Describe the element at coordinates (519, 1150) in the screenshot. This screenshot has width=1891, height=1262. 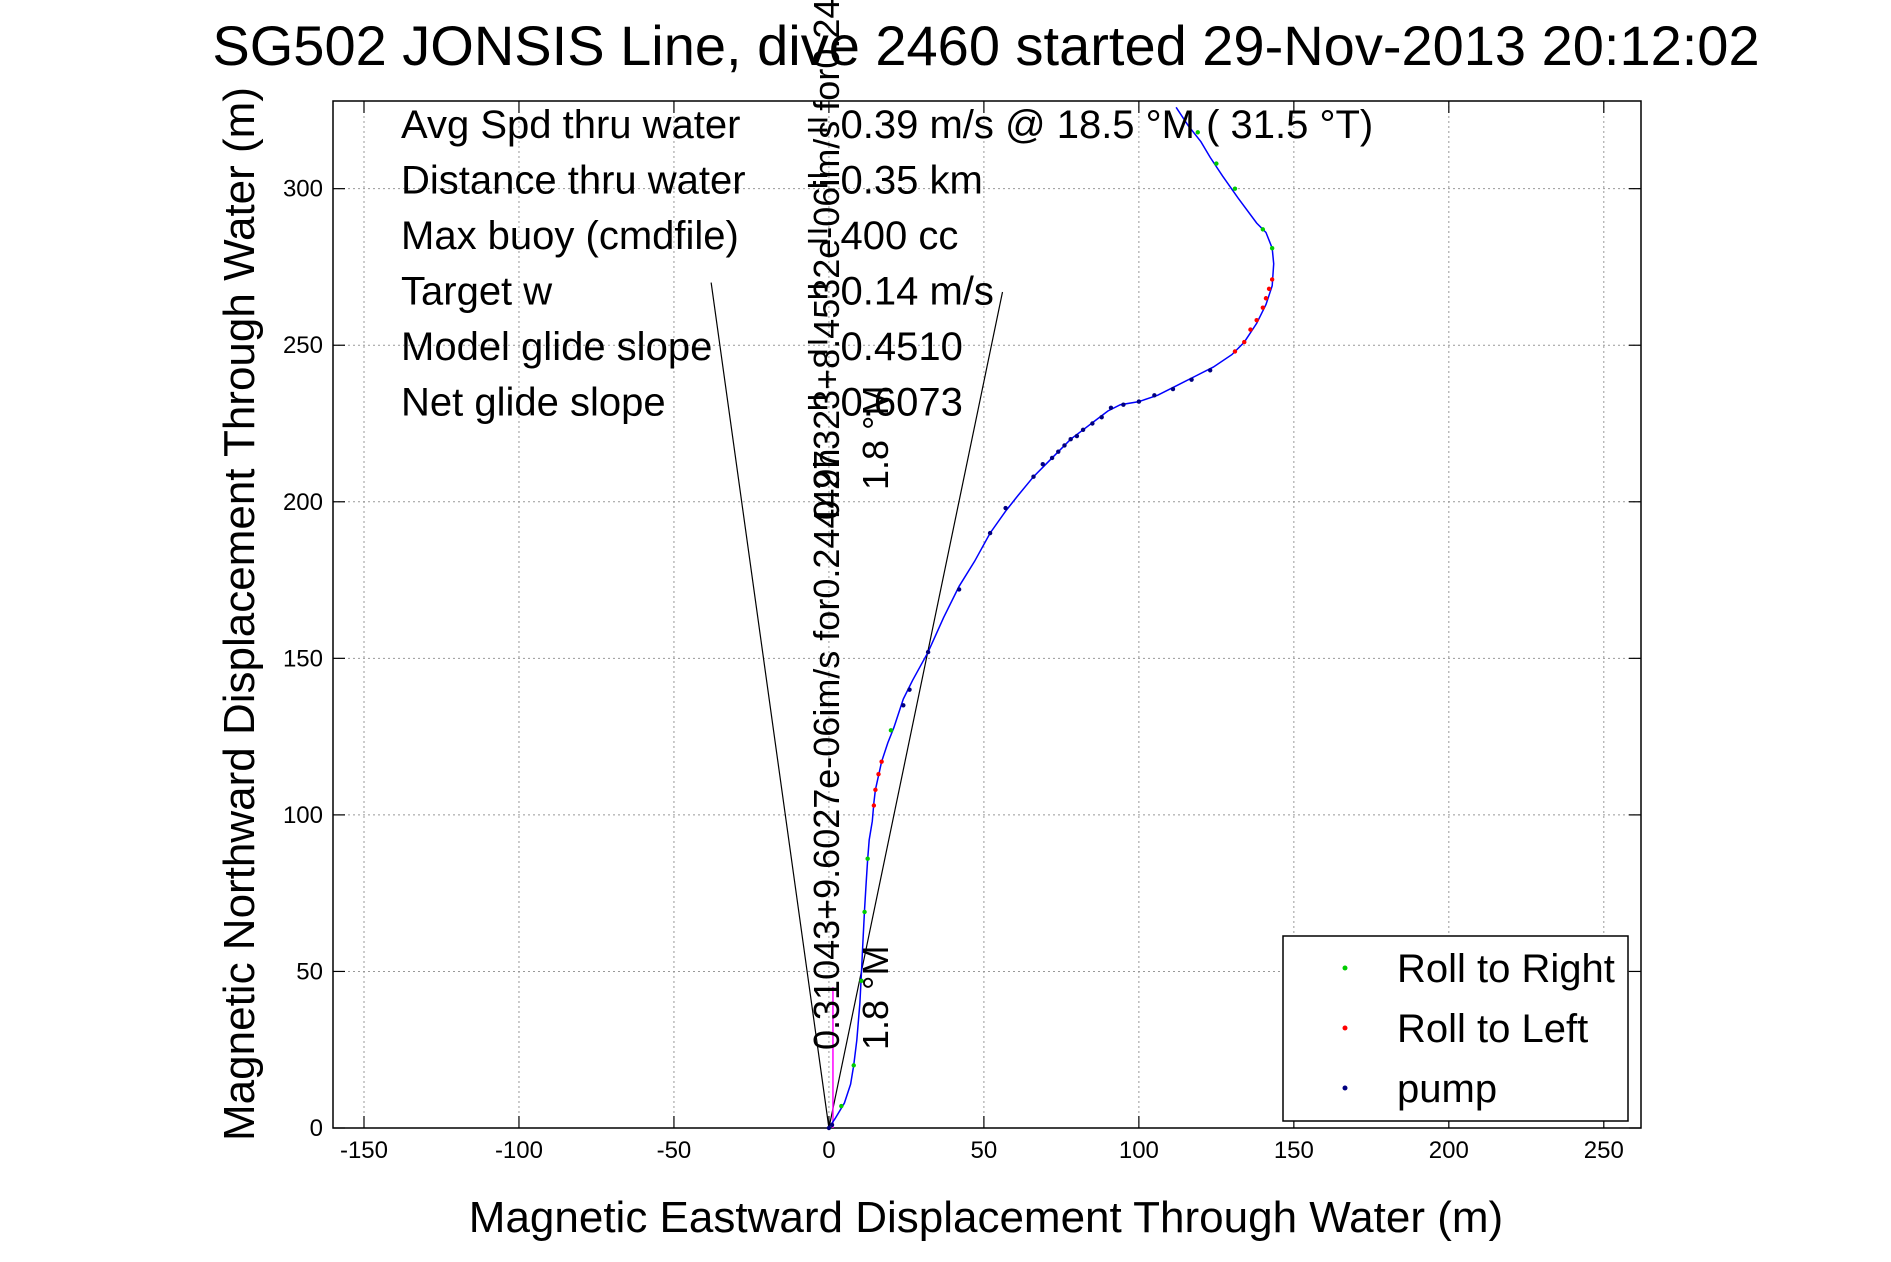
I see `x-tick-label: -100` at that location.